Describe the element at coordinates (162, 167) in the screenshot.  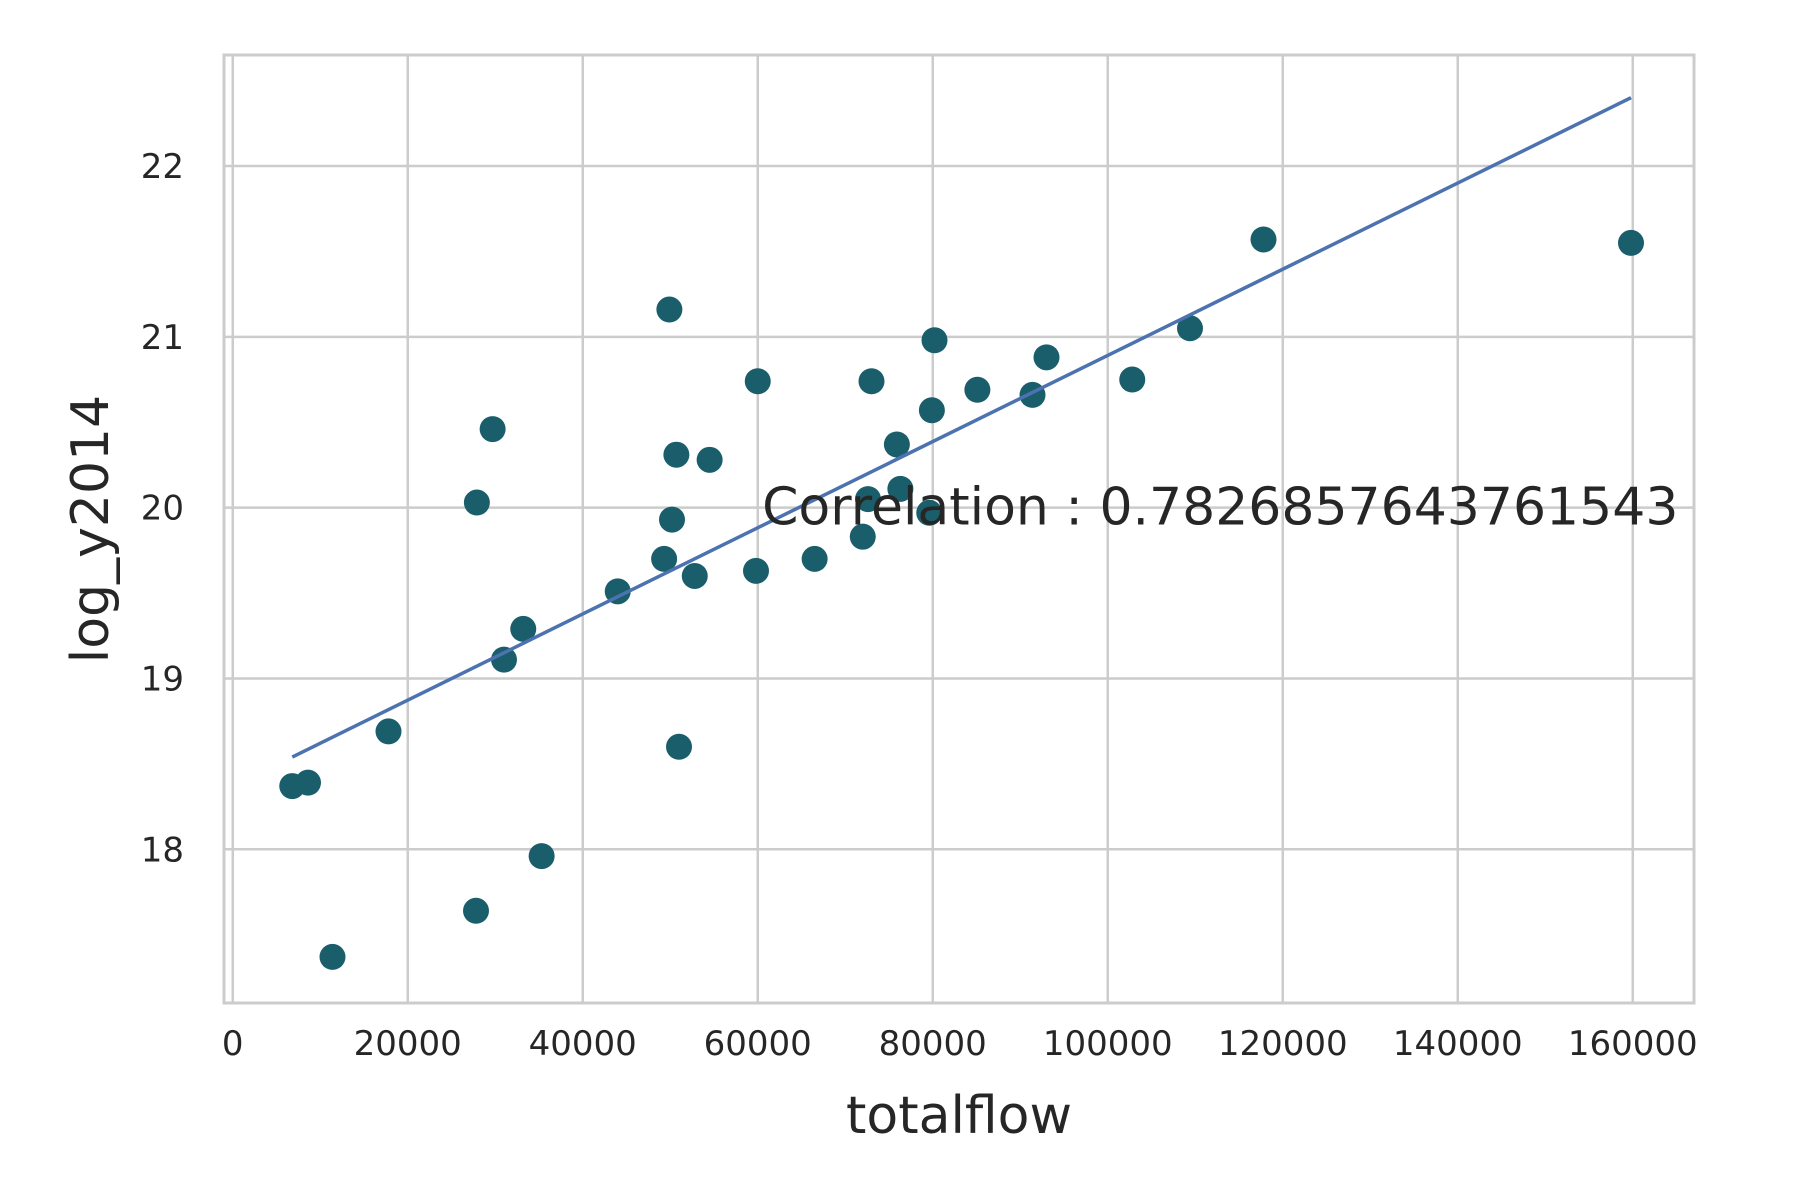
I see `y-tick-label: 22` at that location.